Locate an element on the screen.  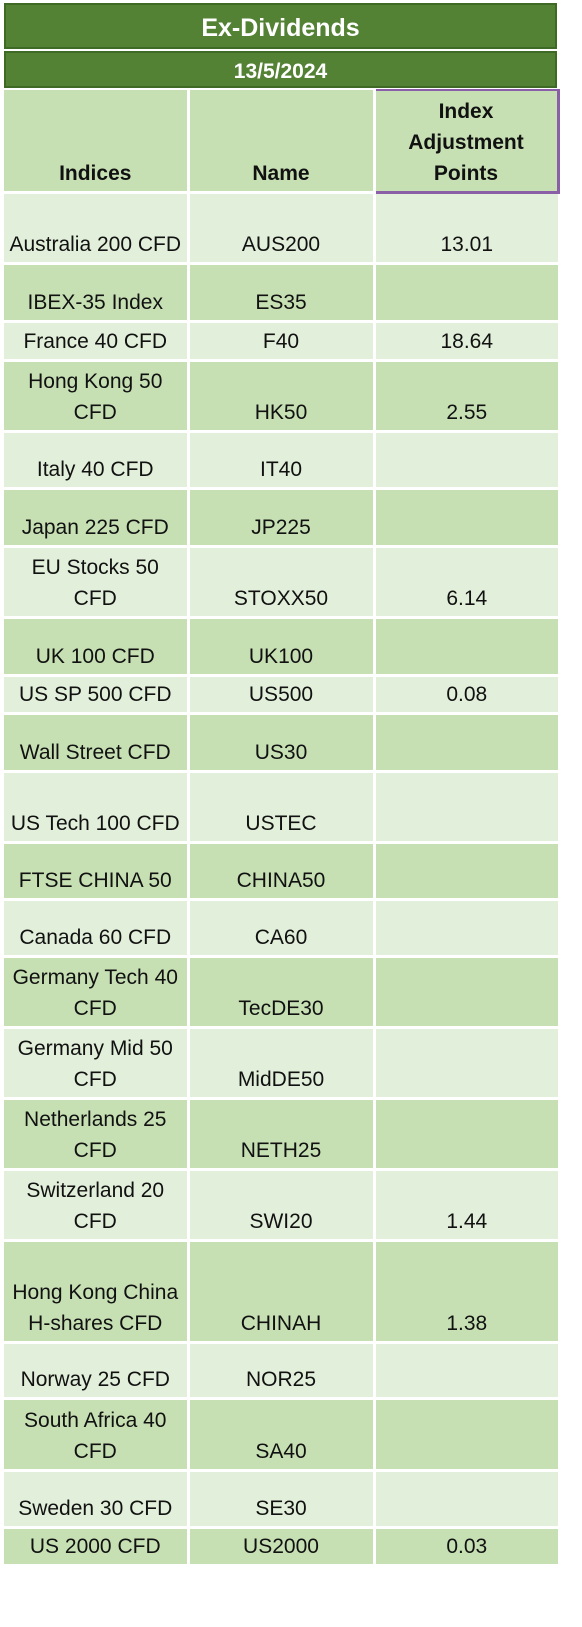
cell-name: CA60 is located at coordinates (282, 928).